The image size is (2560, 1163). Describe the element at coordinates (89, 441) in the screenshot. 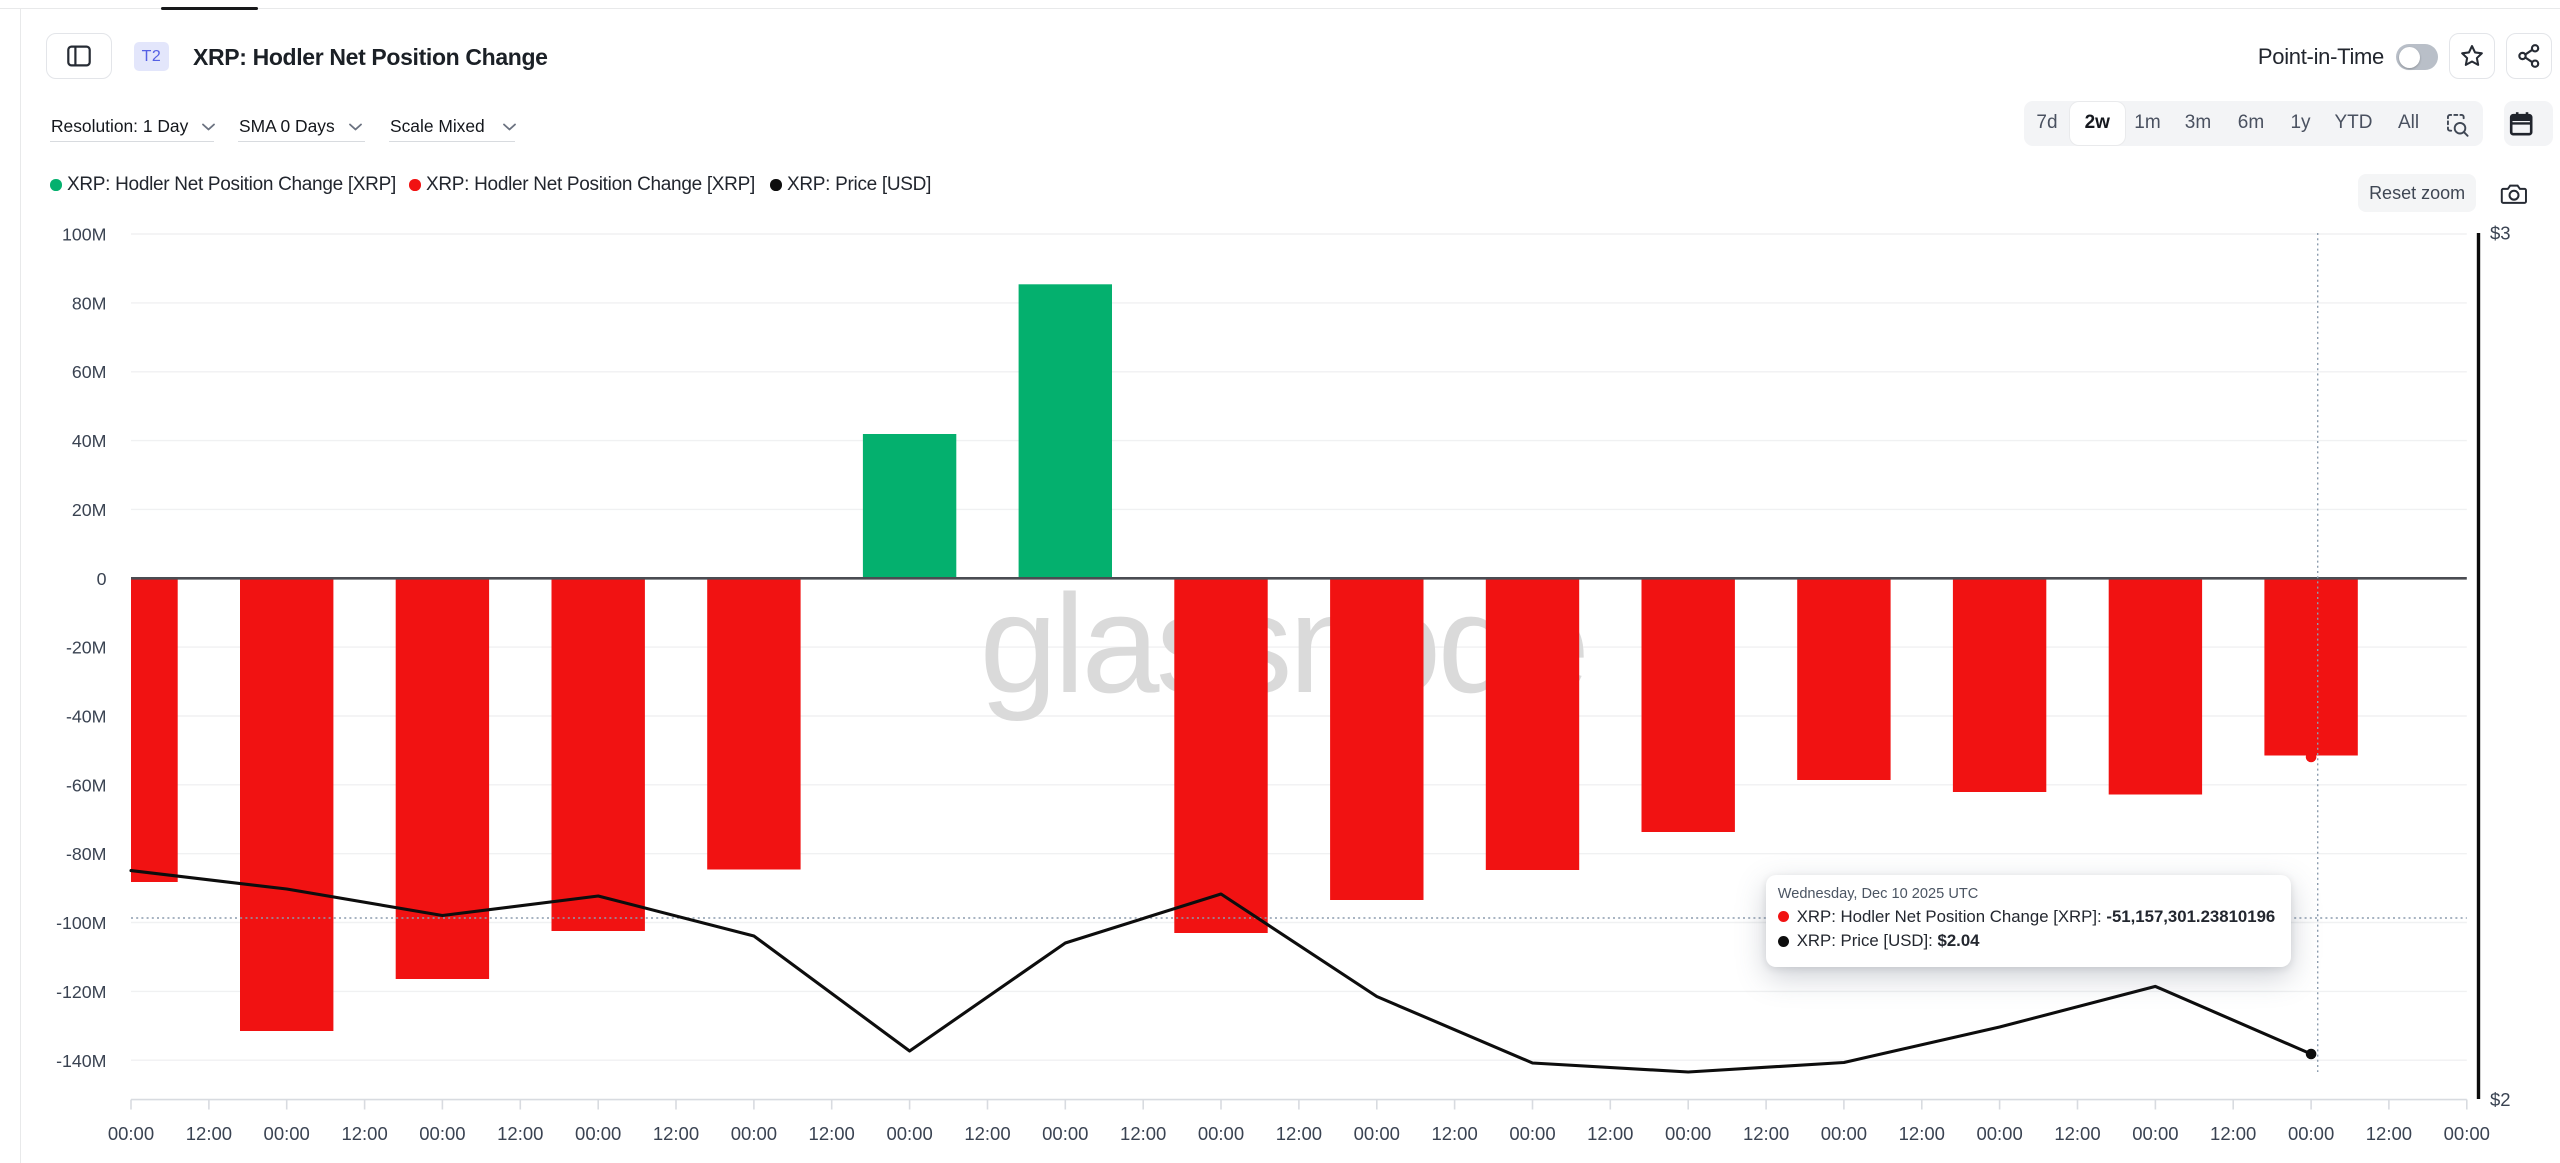

I see `svg-text: 40M` at that location.